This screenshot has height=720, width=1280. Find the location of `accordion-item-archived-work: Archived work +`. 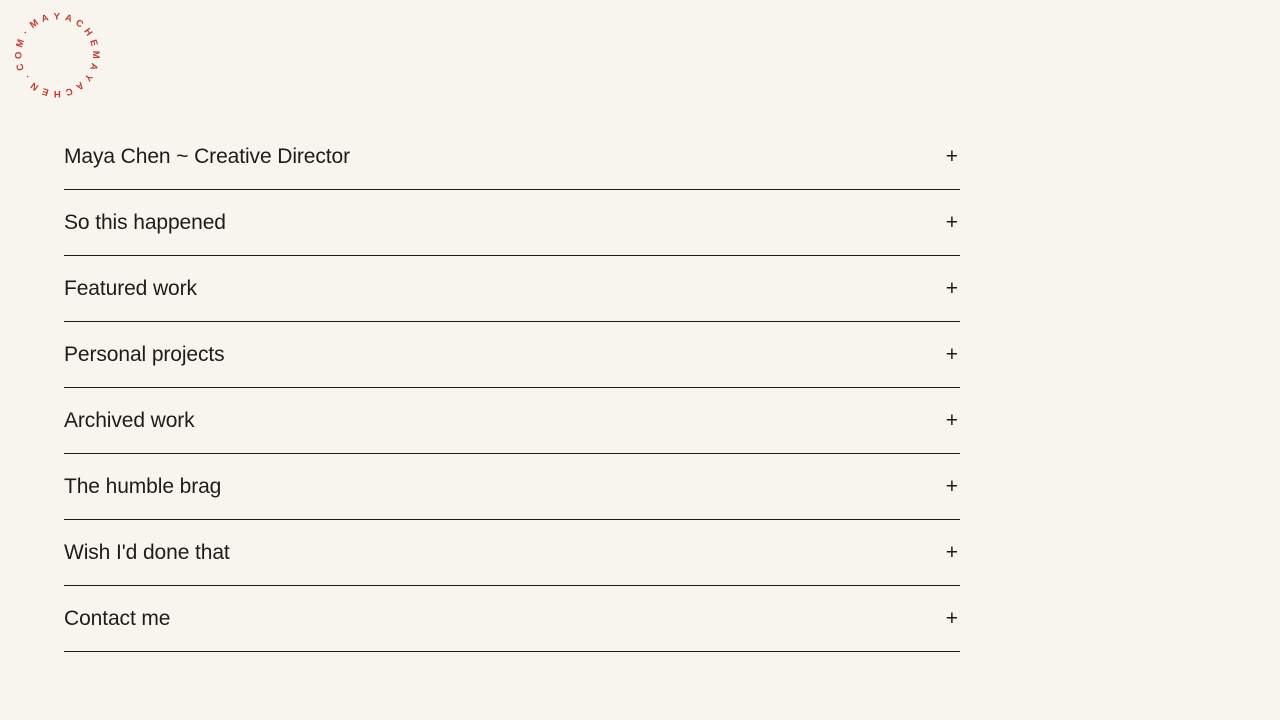

accordion-item-archived-work: Archived work + is located at coordinates (512, 421).